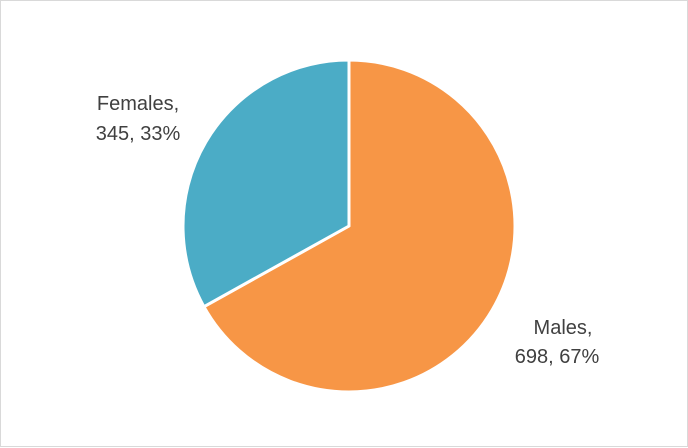  Describe the element at coordinates (557, 357) in the screenshot. I see `label-males-line2: 698, 67%` at that location.